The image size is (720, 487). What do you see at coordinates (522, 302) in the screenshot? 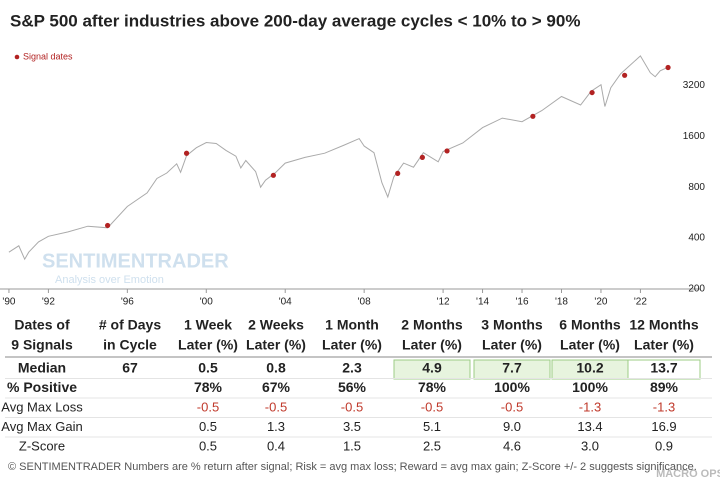
I see `x-tick-label: '16` at bounding box center [522, 302].